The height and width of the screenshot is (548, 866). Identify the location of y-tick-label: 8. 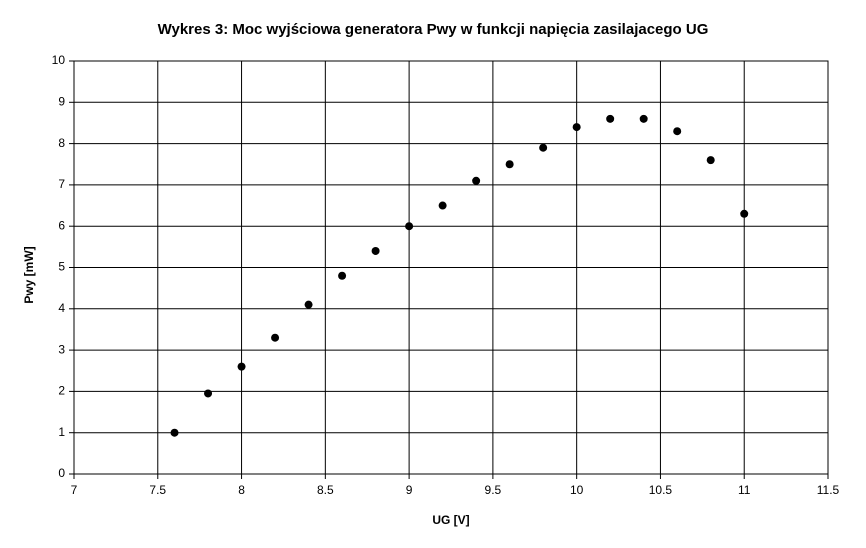
(61, 143).